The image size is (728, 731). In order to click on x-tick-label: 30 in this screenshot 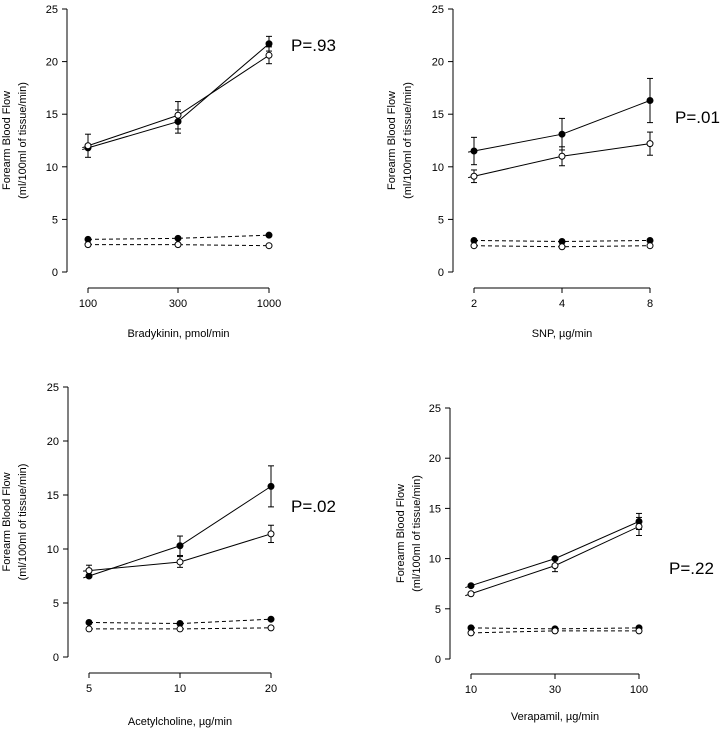, I will do `click(555, 690)`.